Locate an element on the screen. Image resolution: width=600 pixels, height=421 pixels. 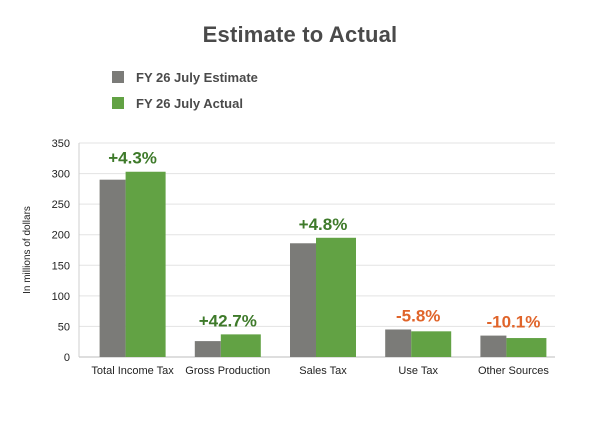
legend-item-actual: FY 26 July Actual is located at coordinates (185, 103).